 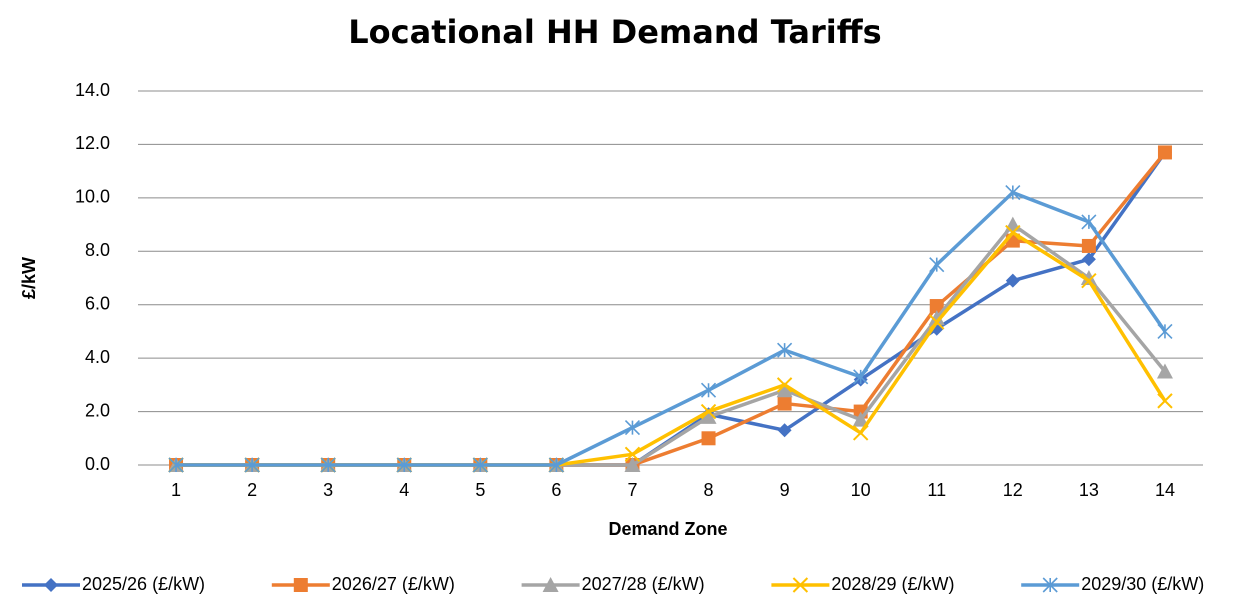 What do you see at coordinates (556, 490) in the screenshot?
I see `x-tick-label: 6` at bounding box center [556, 490].